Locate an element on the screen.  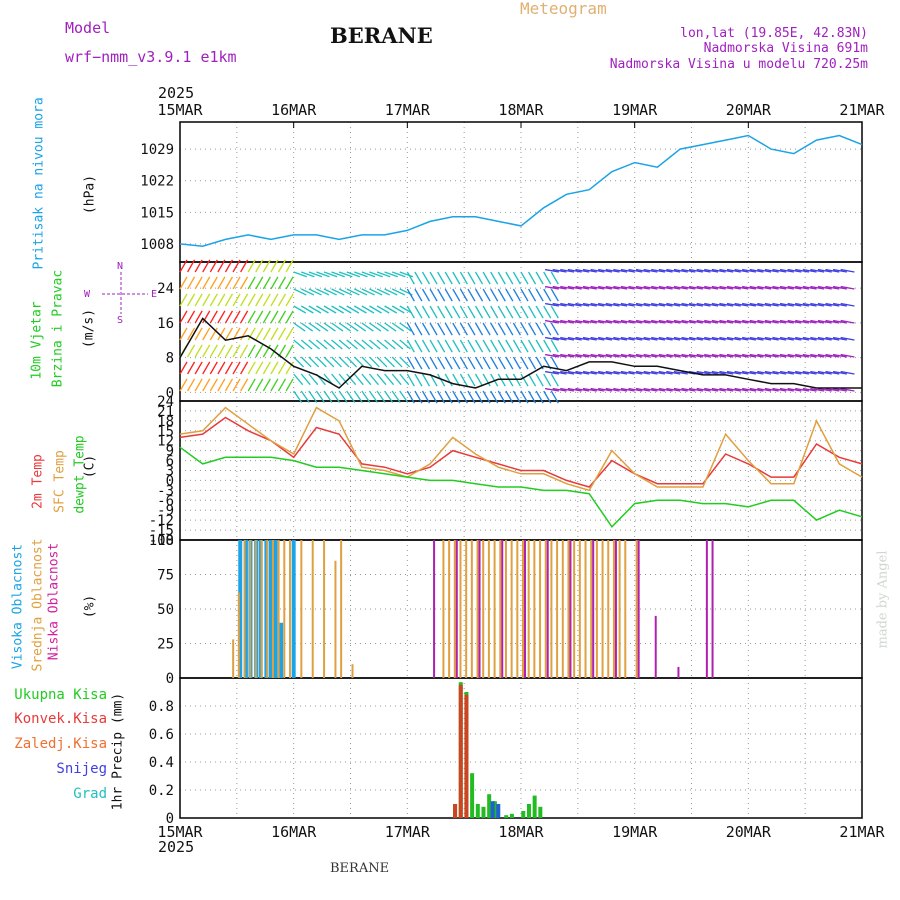
precip-bar is located at coordinates (472, 795).